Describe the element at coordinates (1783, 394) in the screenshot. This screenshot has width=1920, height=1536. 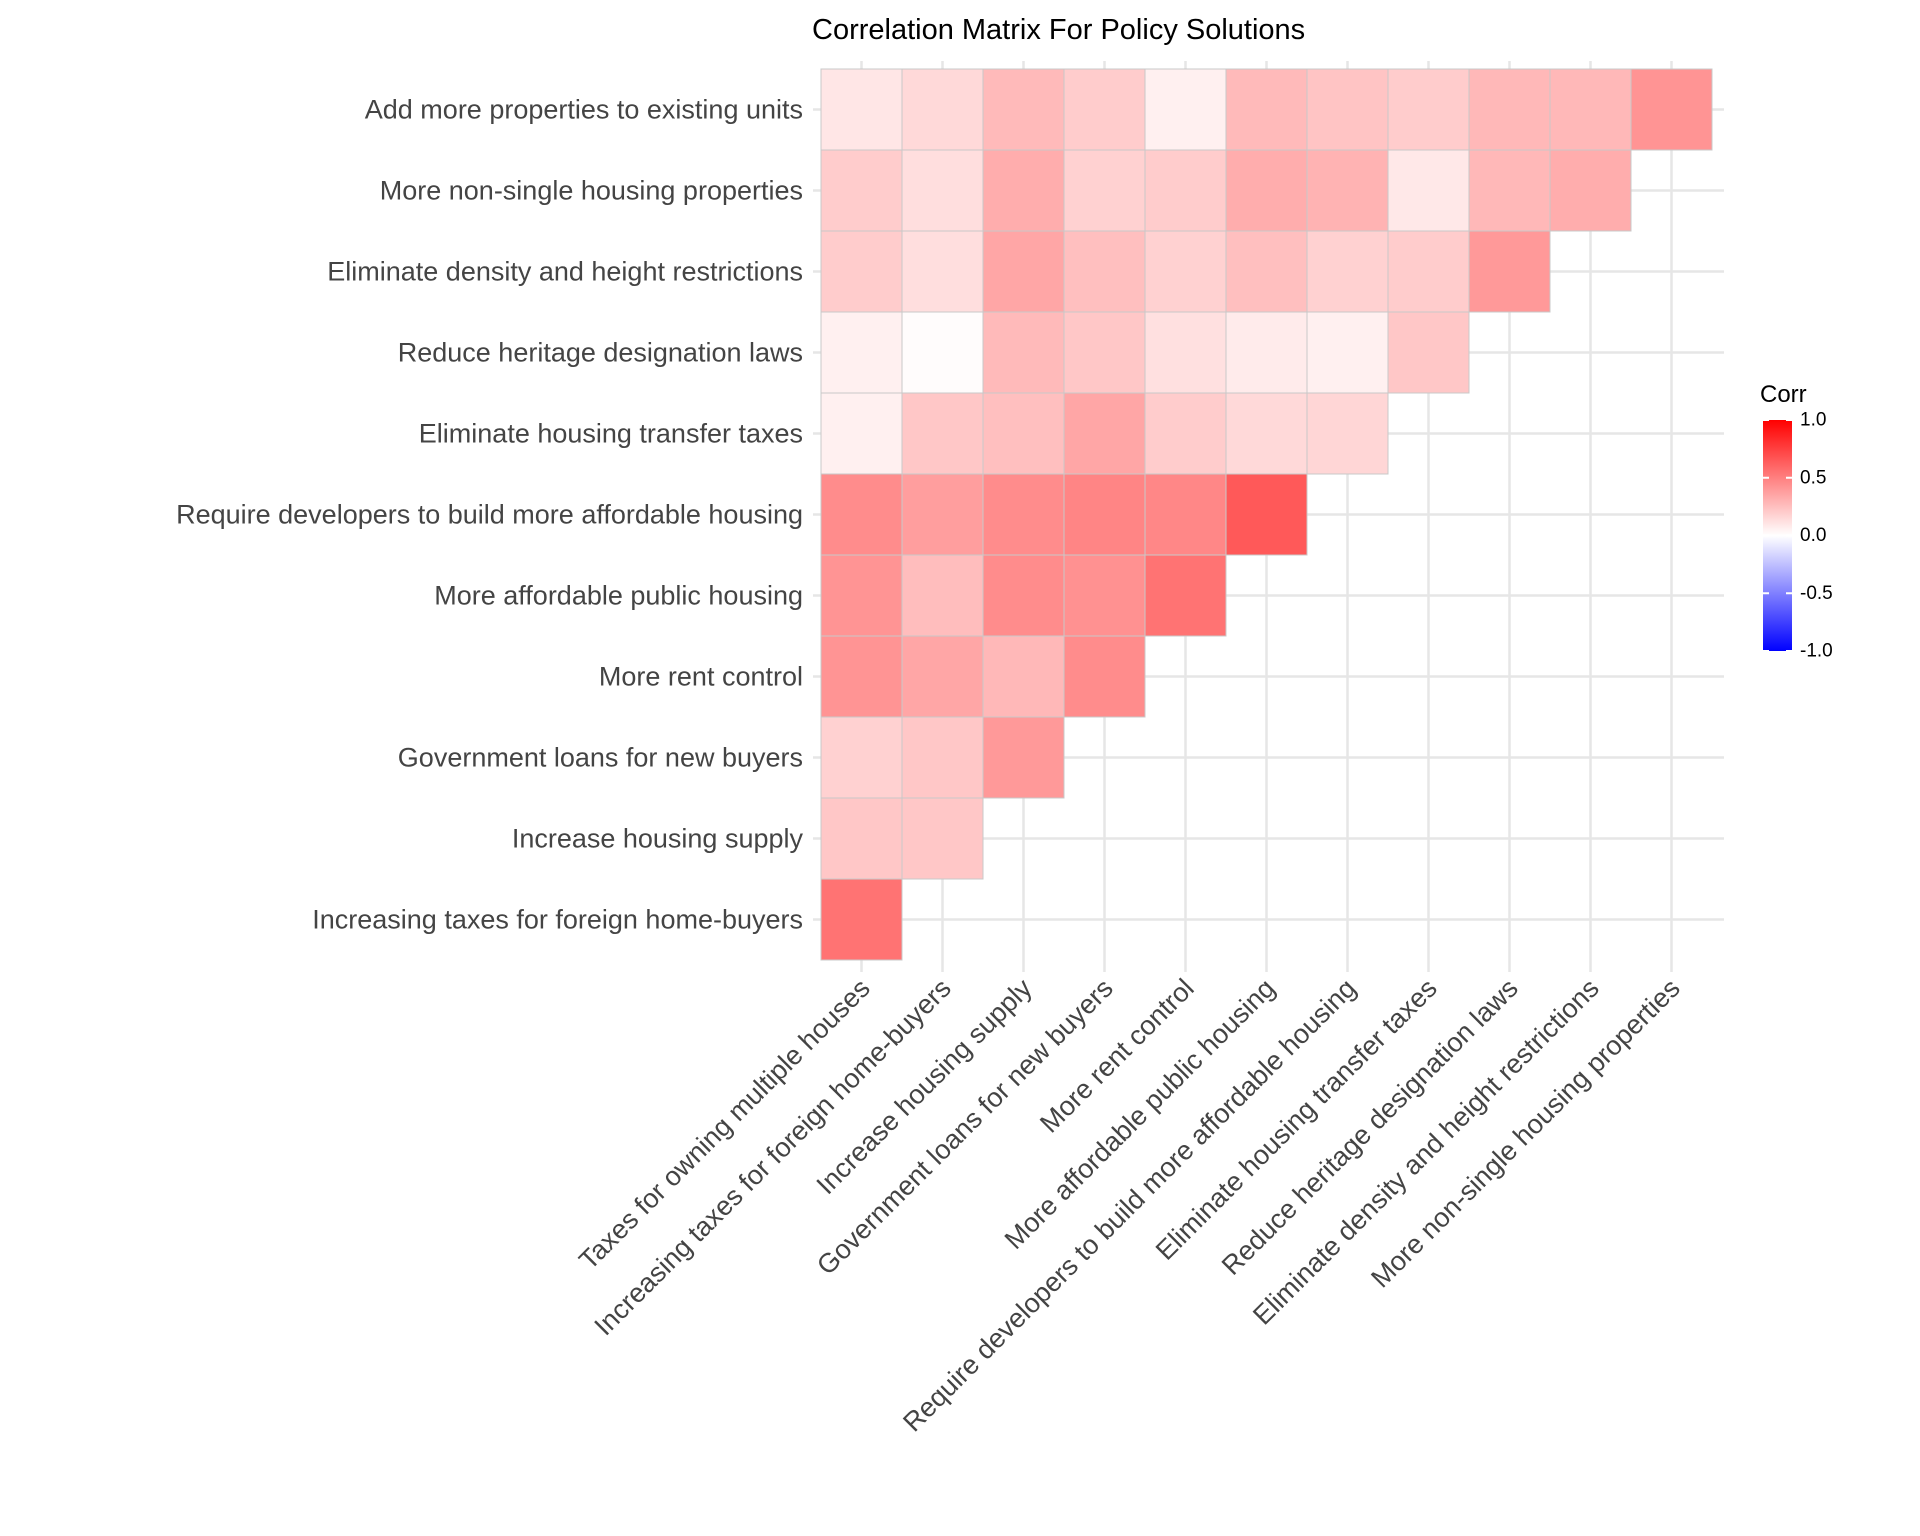
I see `legend-title: Corr` at that location.